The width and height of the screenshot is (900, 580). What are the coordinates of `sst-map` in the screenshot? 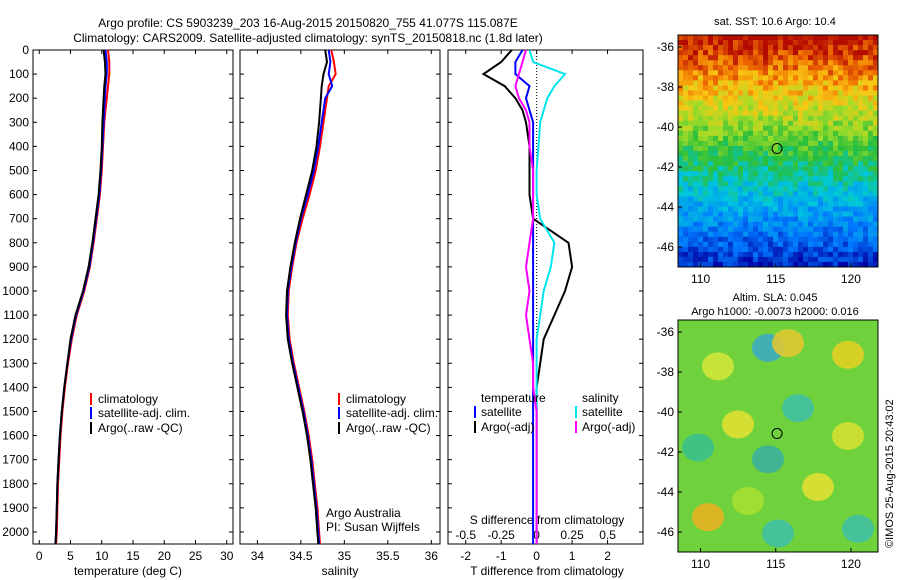 It's located at (778, 151).